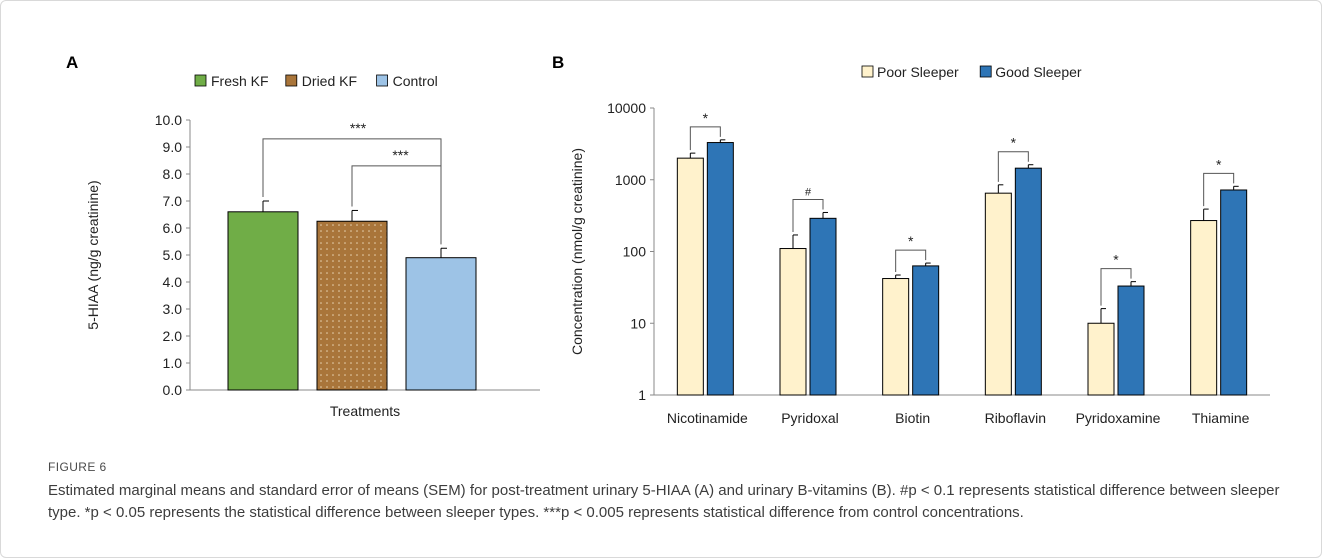 This screenshot has width=1322, height=558. Describe the element at coordinates (793, 322) in the screenshot. I see `bar-poor-sleeper-pyridoxal` at that location.